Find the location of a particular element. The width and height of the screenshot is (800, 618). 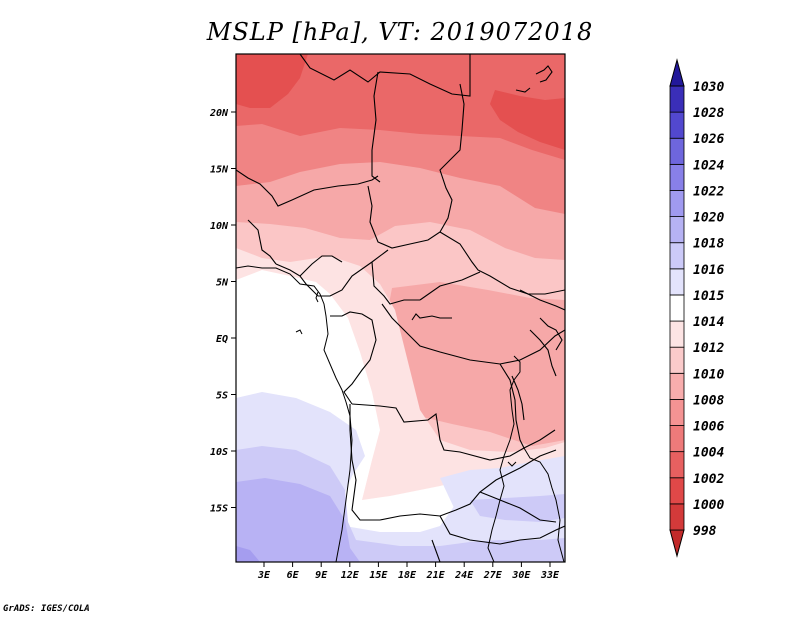

lat-label: 5N is located at coordinates (222, 283).